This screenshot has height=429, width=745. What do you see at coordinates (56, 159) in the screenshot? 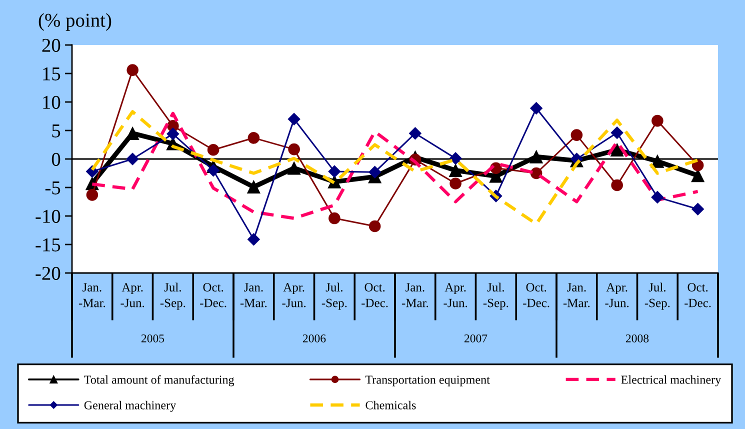
I see `y-tick-label: 0` at bounding box center [56, 159].